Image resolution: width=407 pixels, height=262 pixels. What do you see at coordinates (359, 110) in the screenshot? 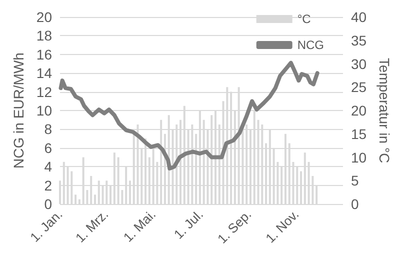
I see `y2-tick-label: 20` at bounding box center [359, 110].